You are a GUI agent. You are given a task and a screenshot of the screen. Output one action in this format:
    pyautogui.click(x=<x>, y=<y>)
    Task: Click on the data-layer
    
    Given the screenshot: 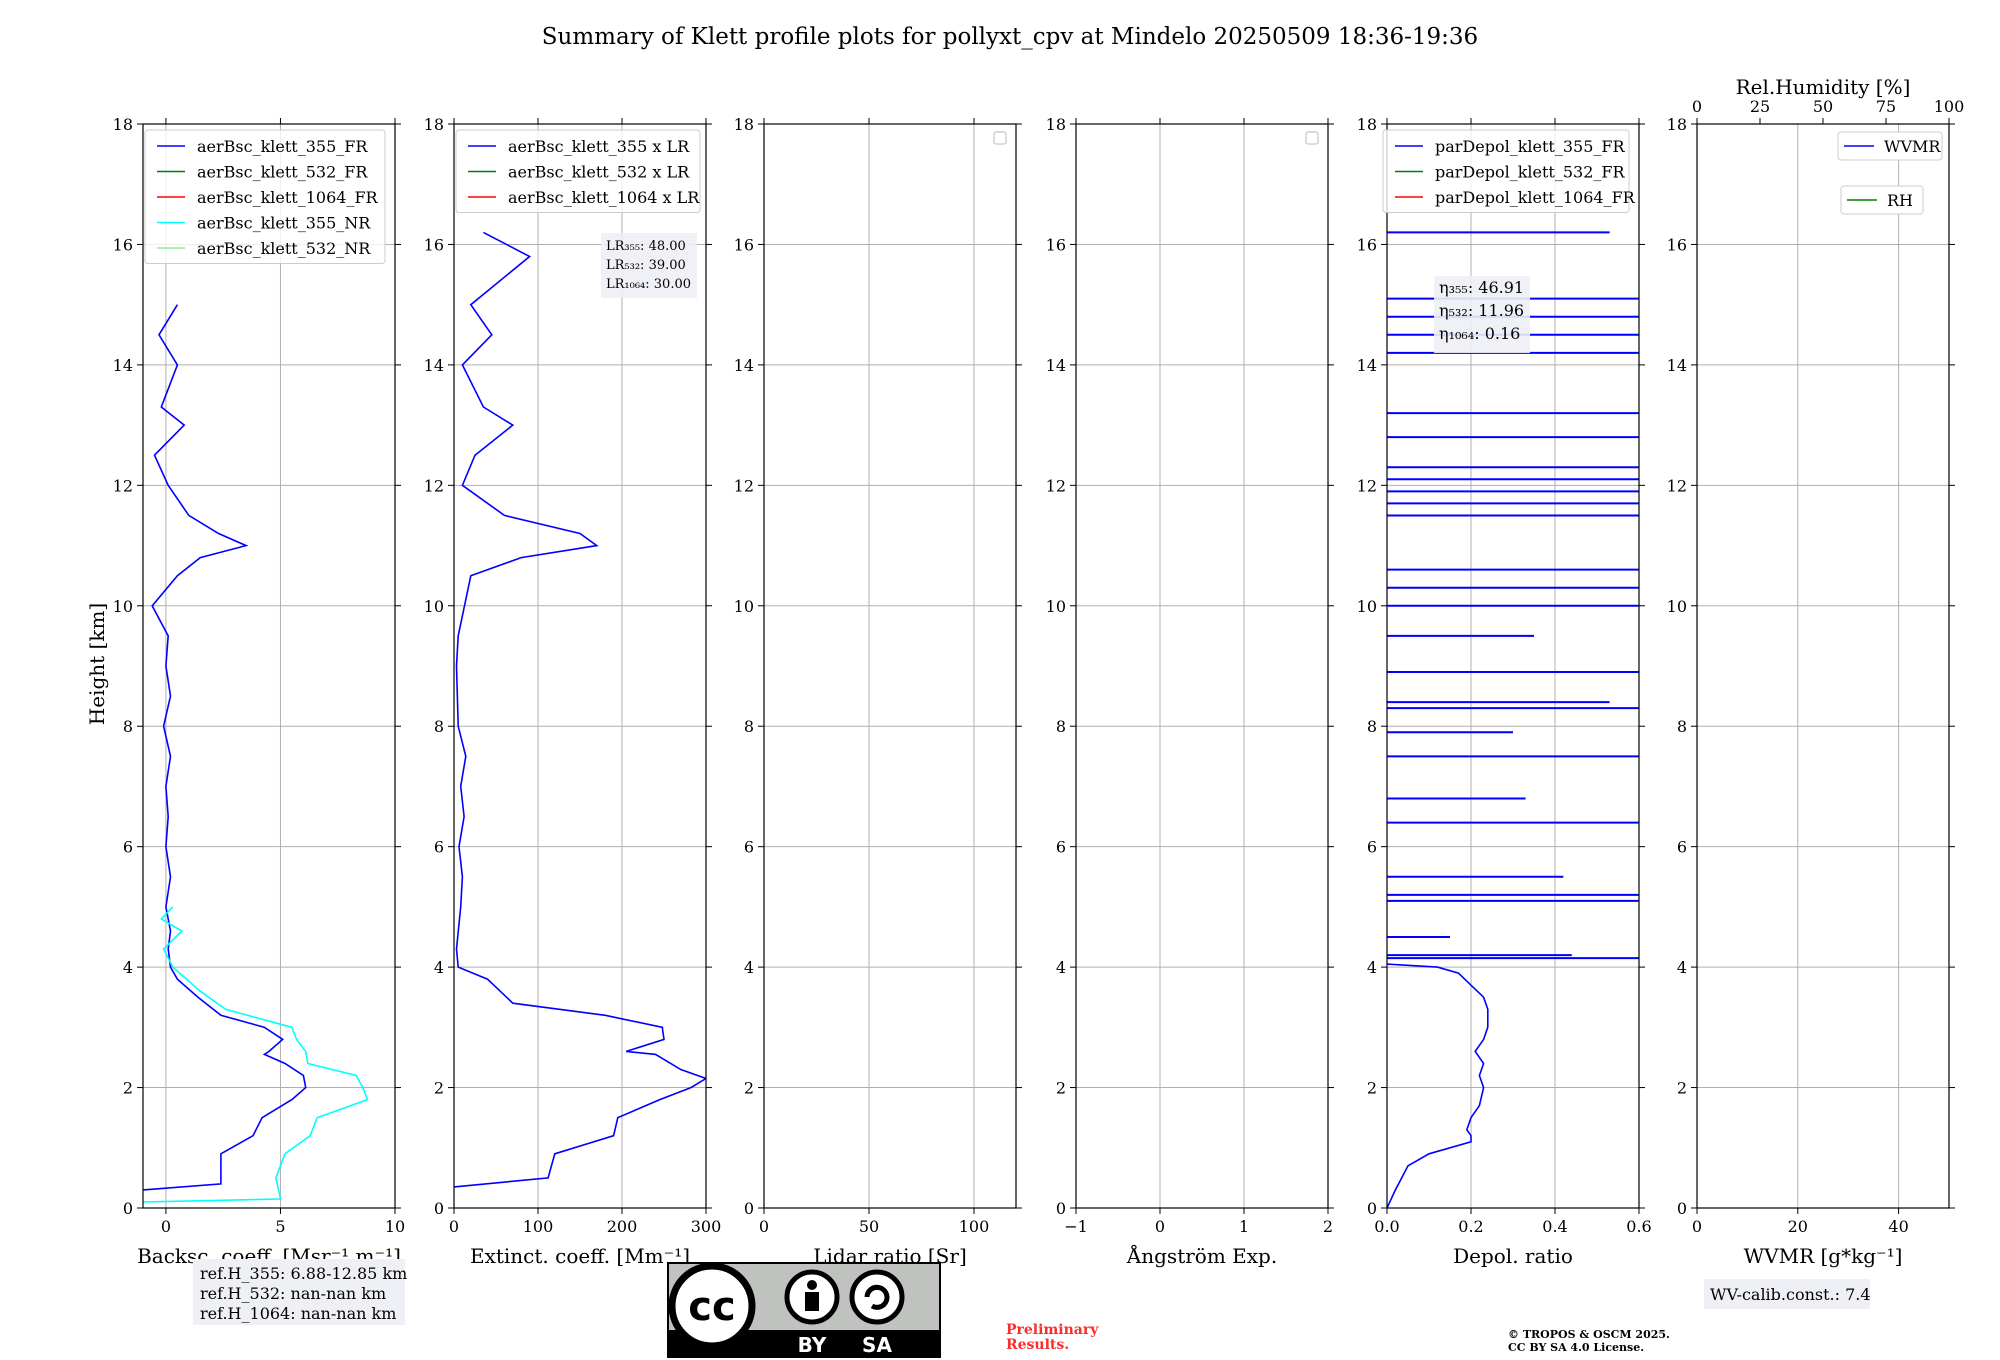 What is the action you would take?
    pyautogui.click(x=580, y=709)
    